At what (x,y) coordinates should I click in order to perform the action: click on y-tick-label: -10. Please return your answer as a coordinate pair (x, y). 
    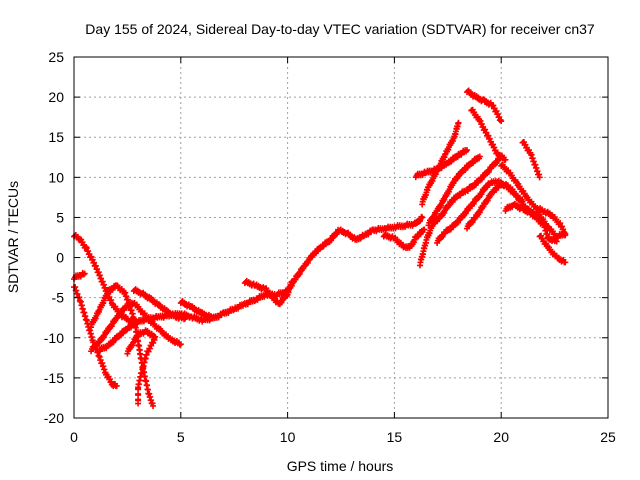
    Looking at the image, I should click on (54, 338).